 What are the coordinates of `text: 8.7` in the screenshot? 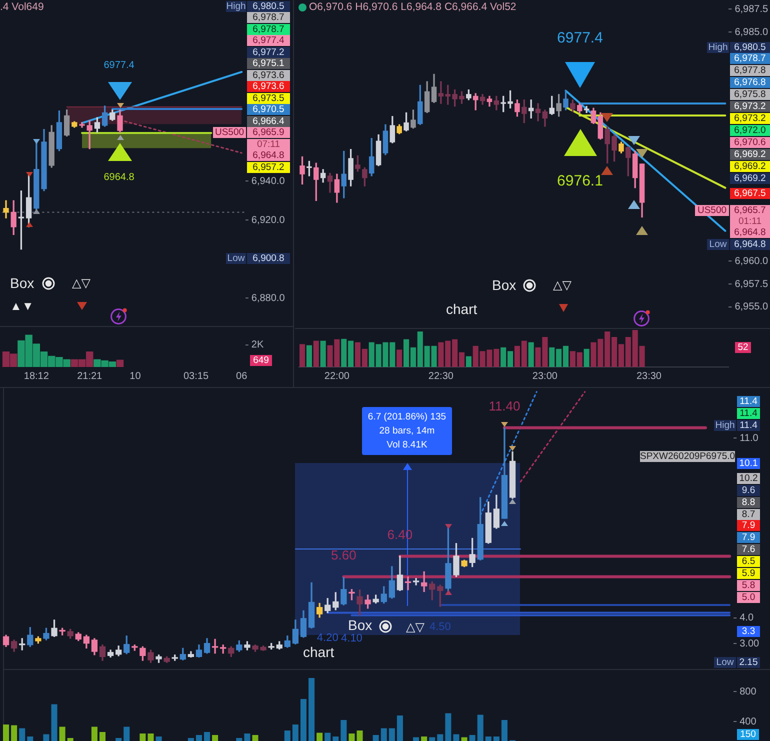 It's located at (748, 514).